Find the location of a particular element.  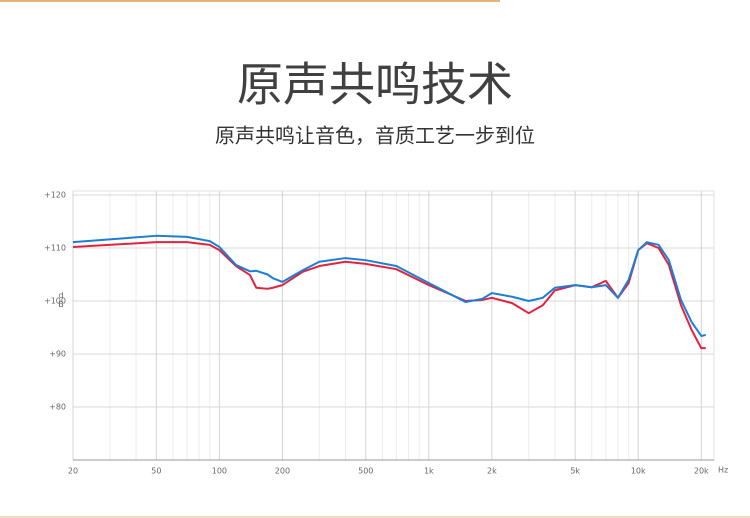

chart-subtitle: 原声共鸣让音色，音质工艺一步到位 is located at coordinates (375, 136).